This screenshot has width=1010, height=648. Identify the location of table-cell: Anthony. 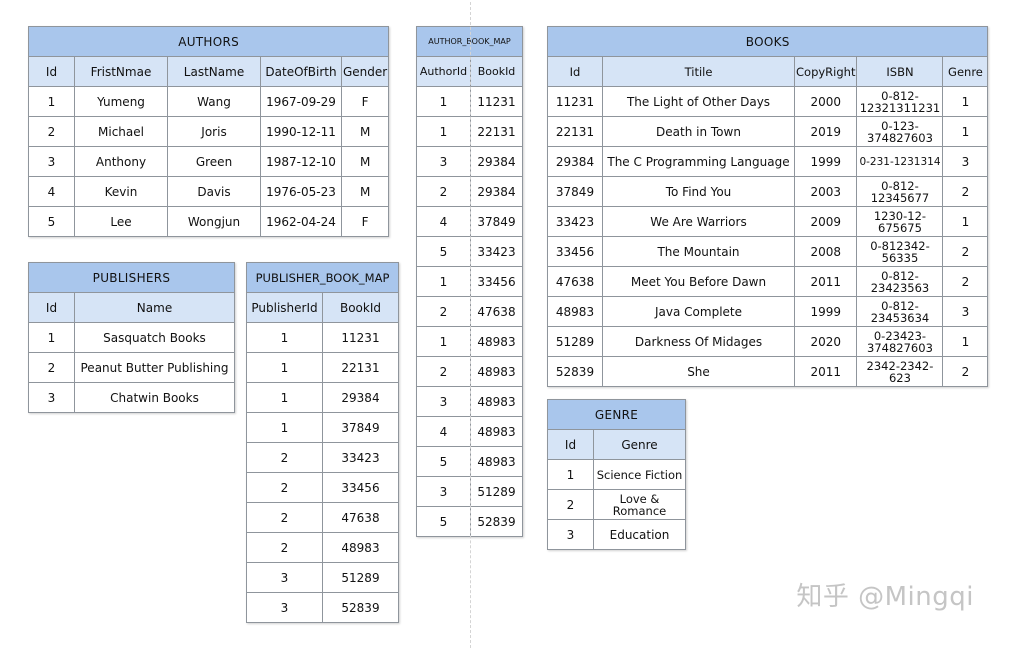
(121, 161).